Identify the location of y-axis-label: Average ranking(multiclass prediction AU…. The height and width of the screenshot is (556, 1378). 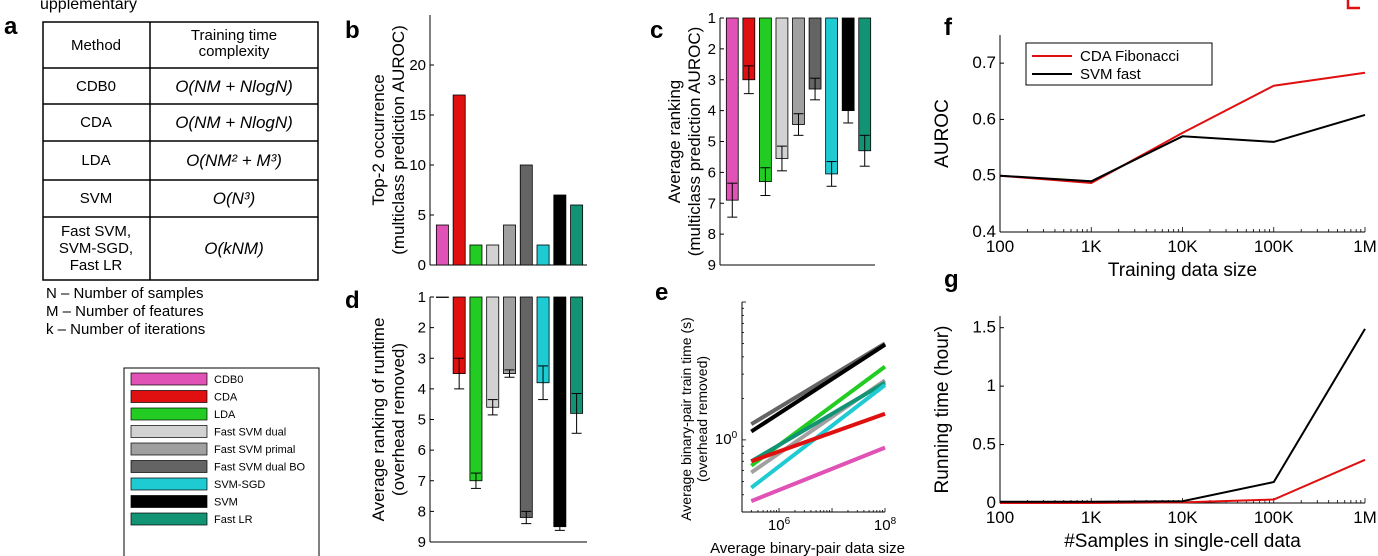
(684, 142).